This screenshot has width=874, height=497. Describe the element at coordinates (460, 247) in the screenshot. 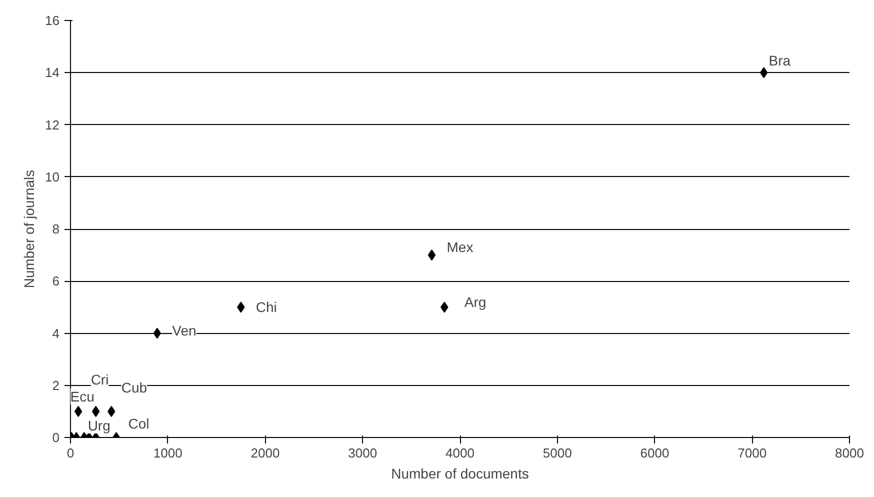

I see `annotation: Mex` at that location.